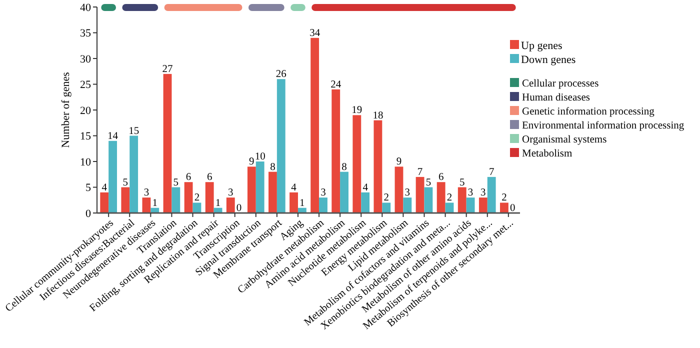  Describe the element at coordinates (603, 126) in the screenshot. I see `text: Environmental information processing` at that location.